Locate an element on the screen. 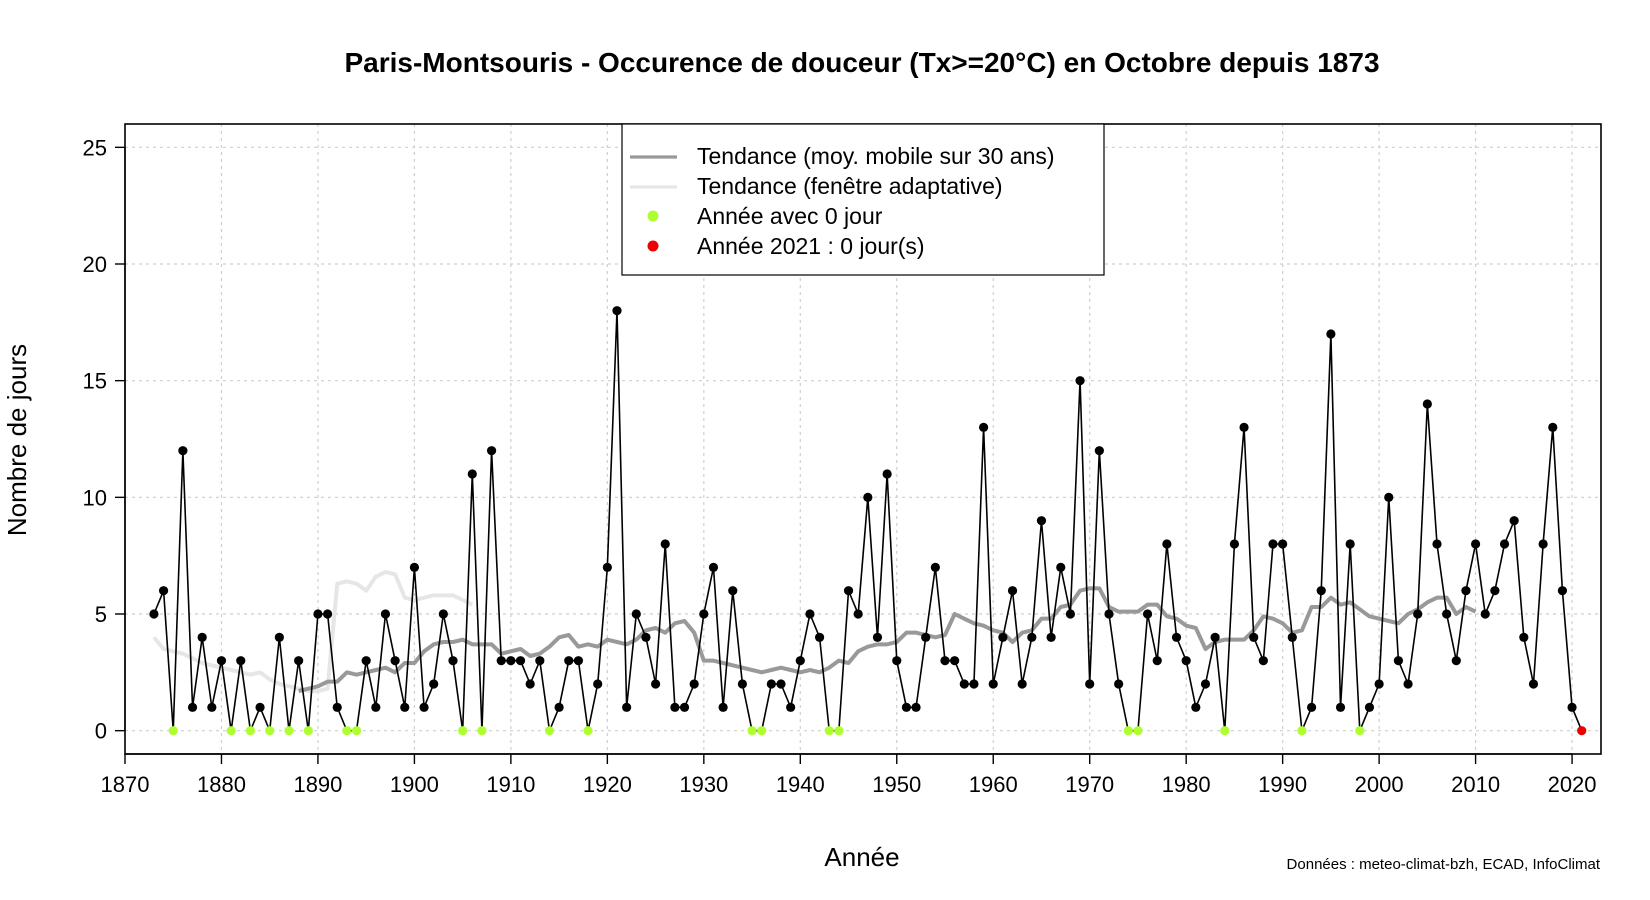 The image size is (1650, 900). data-point-1977 is located at coordinates (1157, 661).